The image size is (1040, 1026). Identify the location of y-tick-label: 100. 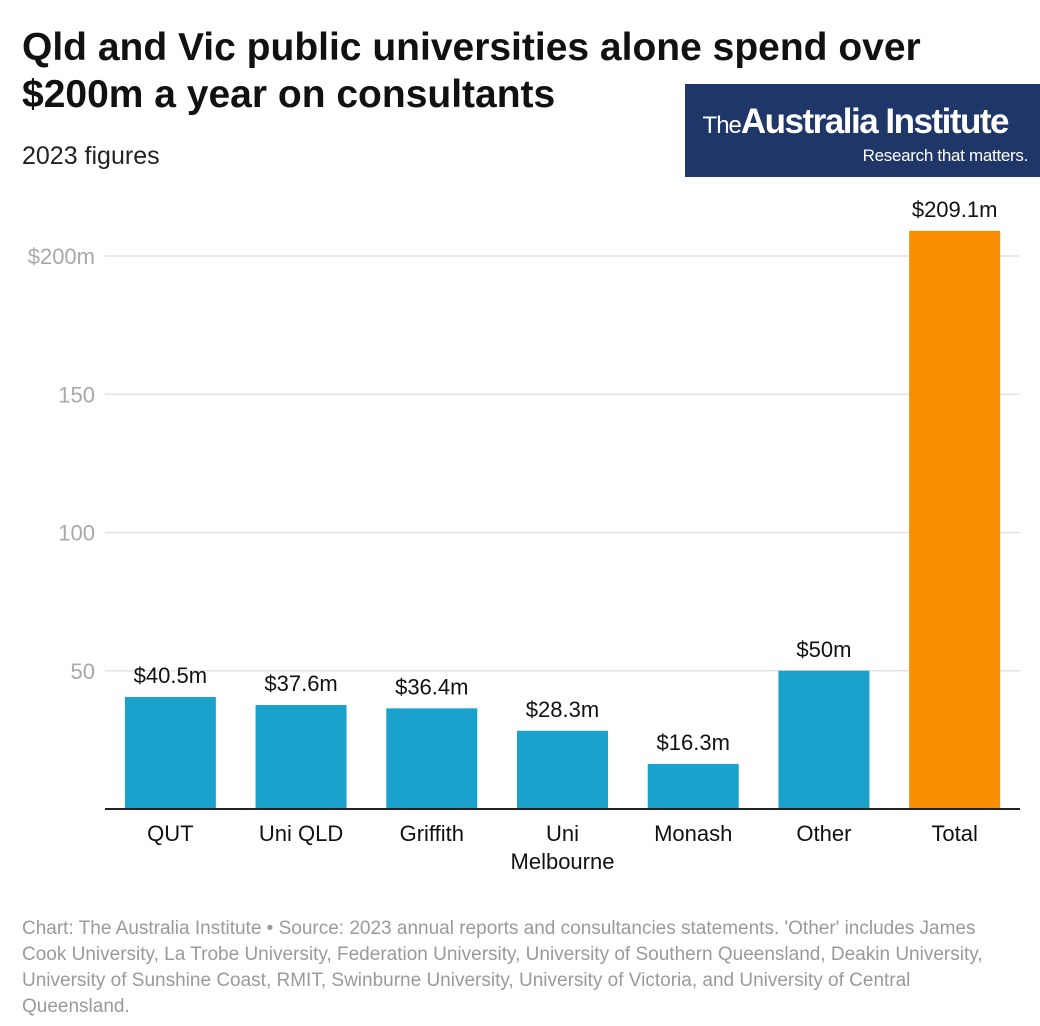
(76, 533).